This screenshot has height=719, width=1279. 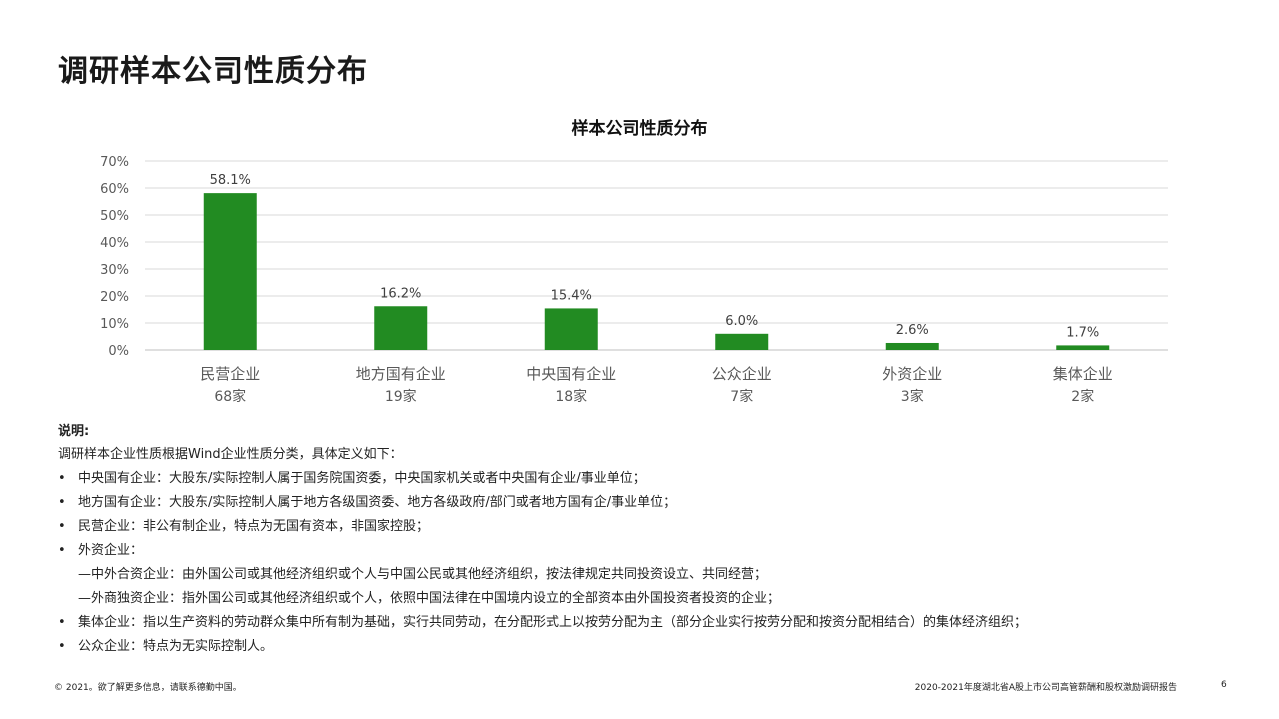 I want to click on y-tick-label: 50%, so click(x=114, y=216).